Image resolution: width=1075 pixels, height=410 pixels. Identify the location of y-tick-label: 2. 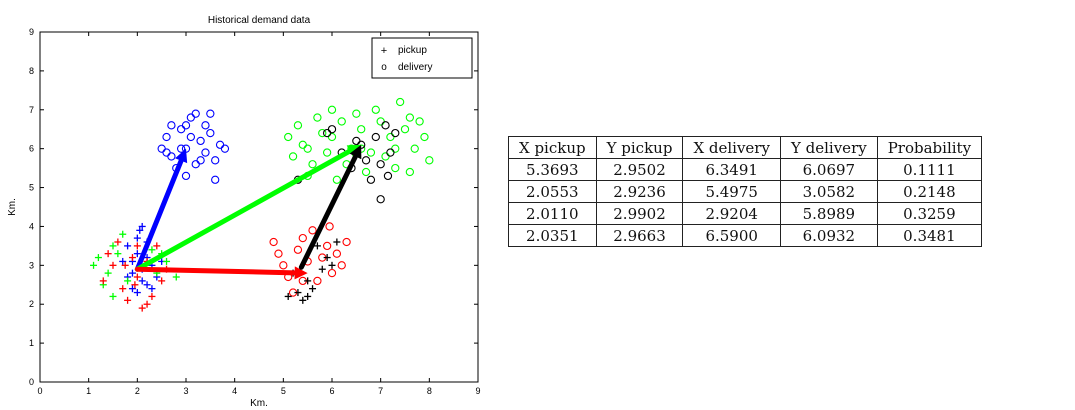
(31, 304).